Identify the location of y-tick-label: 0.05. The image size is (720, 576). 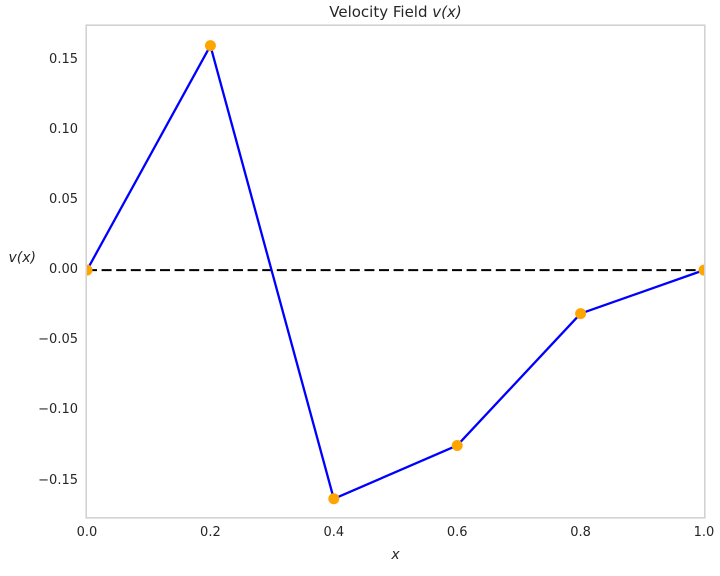
(63, 199).